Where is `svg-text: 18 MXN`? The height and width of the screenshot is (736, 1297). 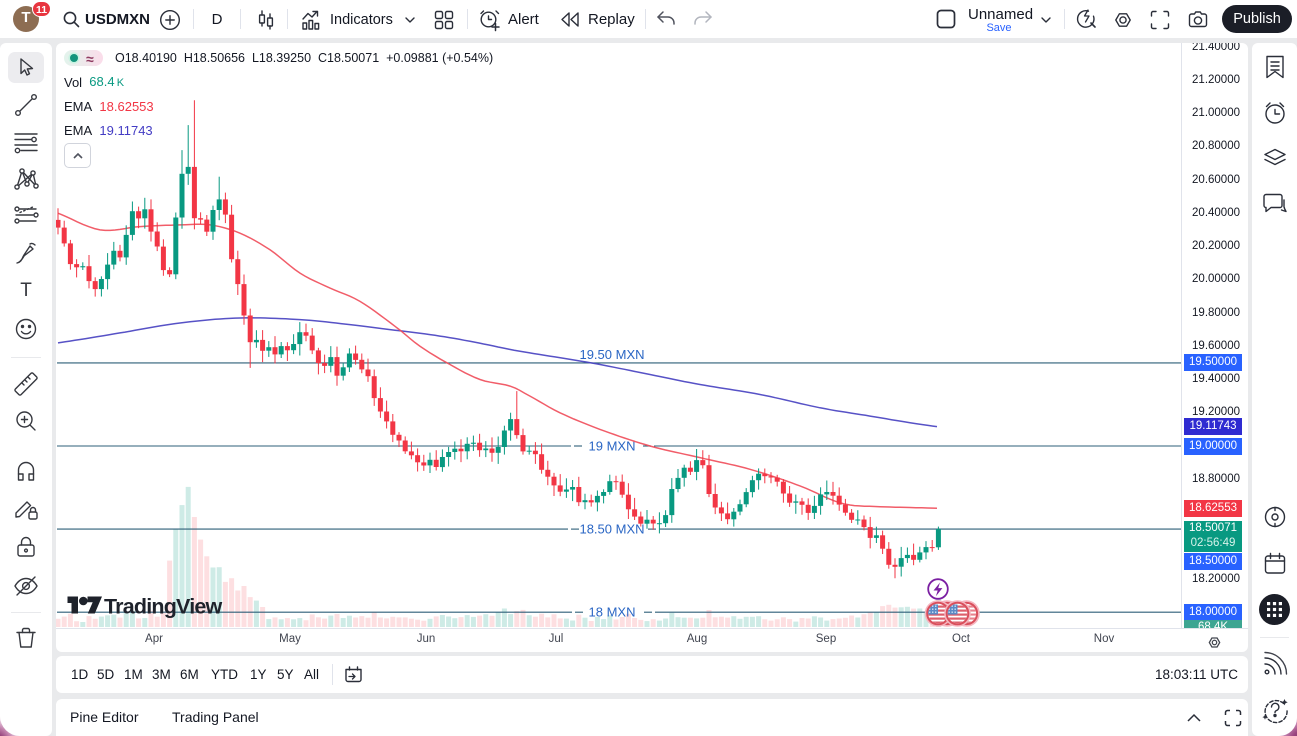 svg-text: 18 MXN is located at coordinates (612, 612).